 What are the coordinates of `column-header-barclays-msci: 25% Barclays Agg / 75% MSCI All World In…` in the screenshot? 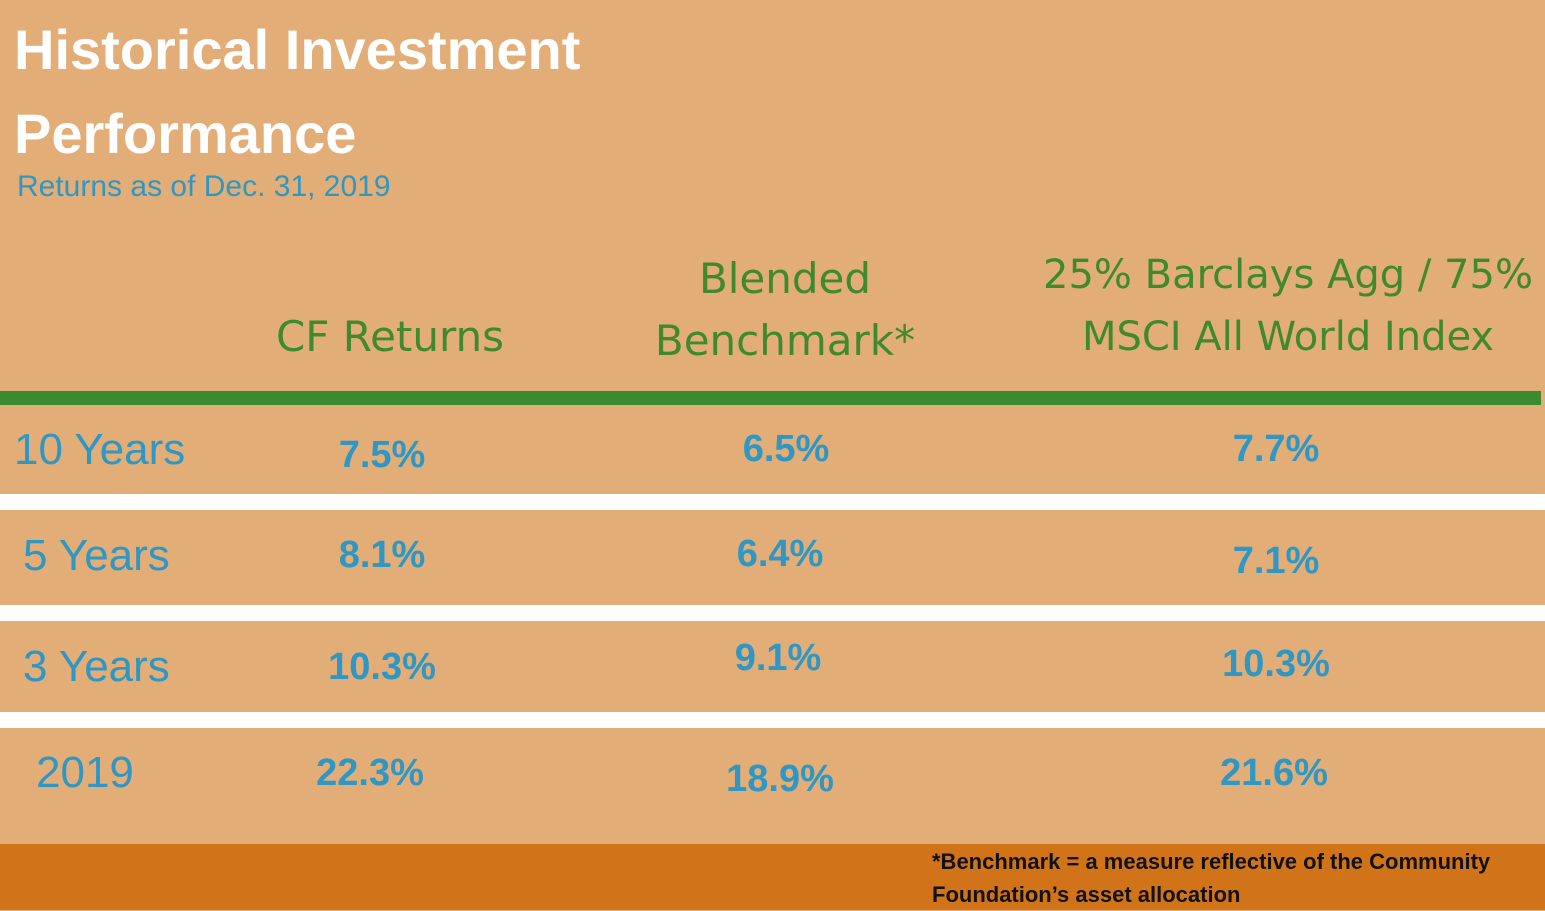 It's located at (1288, 306).